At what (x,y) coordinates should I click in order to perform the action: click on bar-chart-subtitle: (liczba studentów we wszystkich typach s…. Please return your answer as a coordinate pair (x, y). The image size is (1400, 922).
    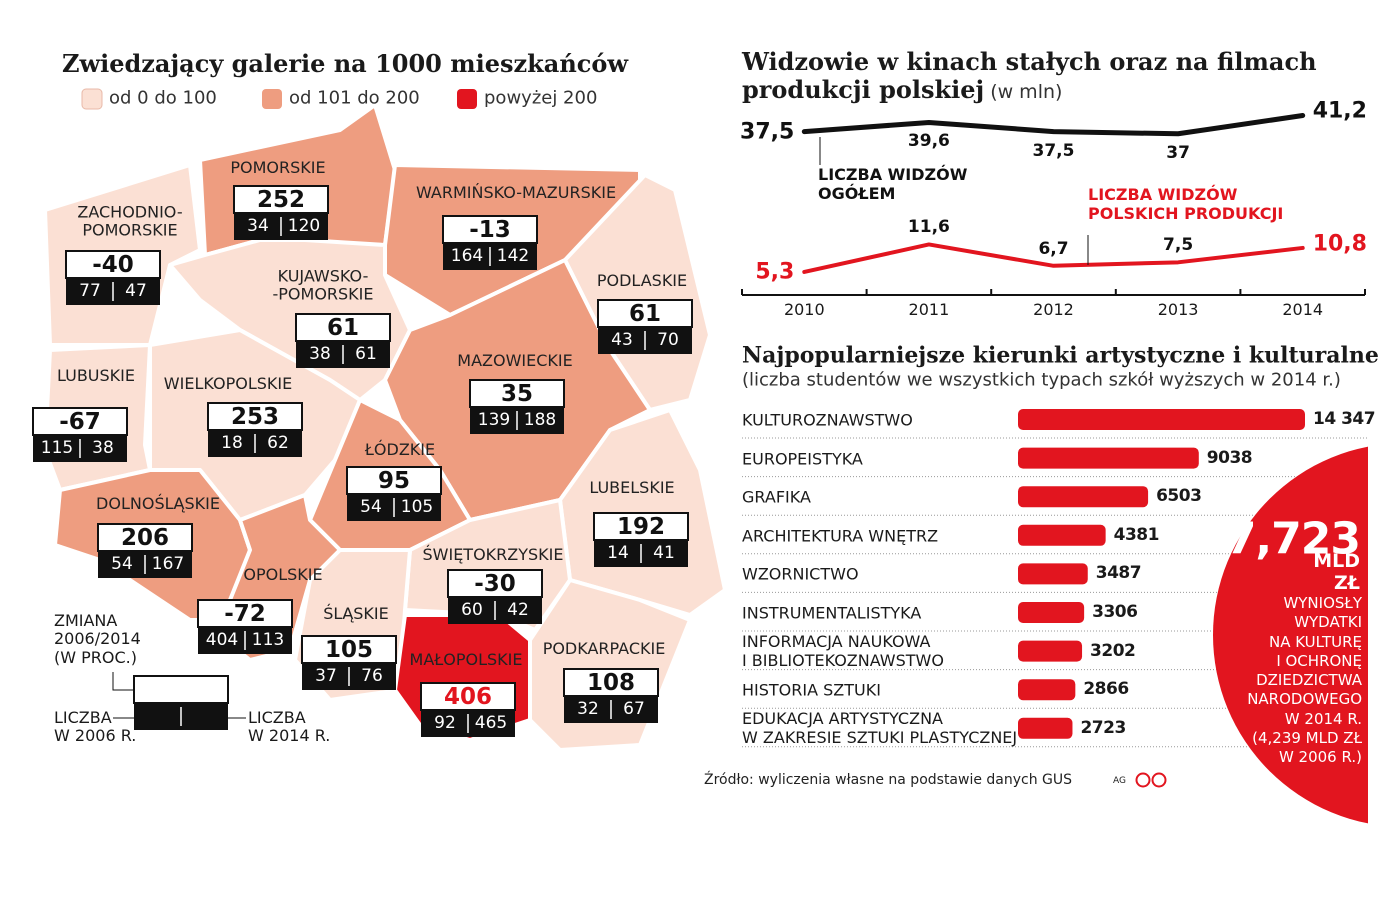
    Looking at the image, I should click on (1041, 380).